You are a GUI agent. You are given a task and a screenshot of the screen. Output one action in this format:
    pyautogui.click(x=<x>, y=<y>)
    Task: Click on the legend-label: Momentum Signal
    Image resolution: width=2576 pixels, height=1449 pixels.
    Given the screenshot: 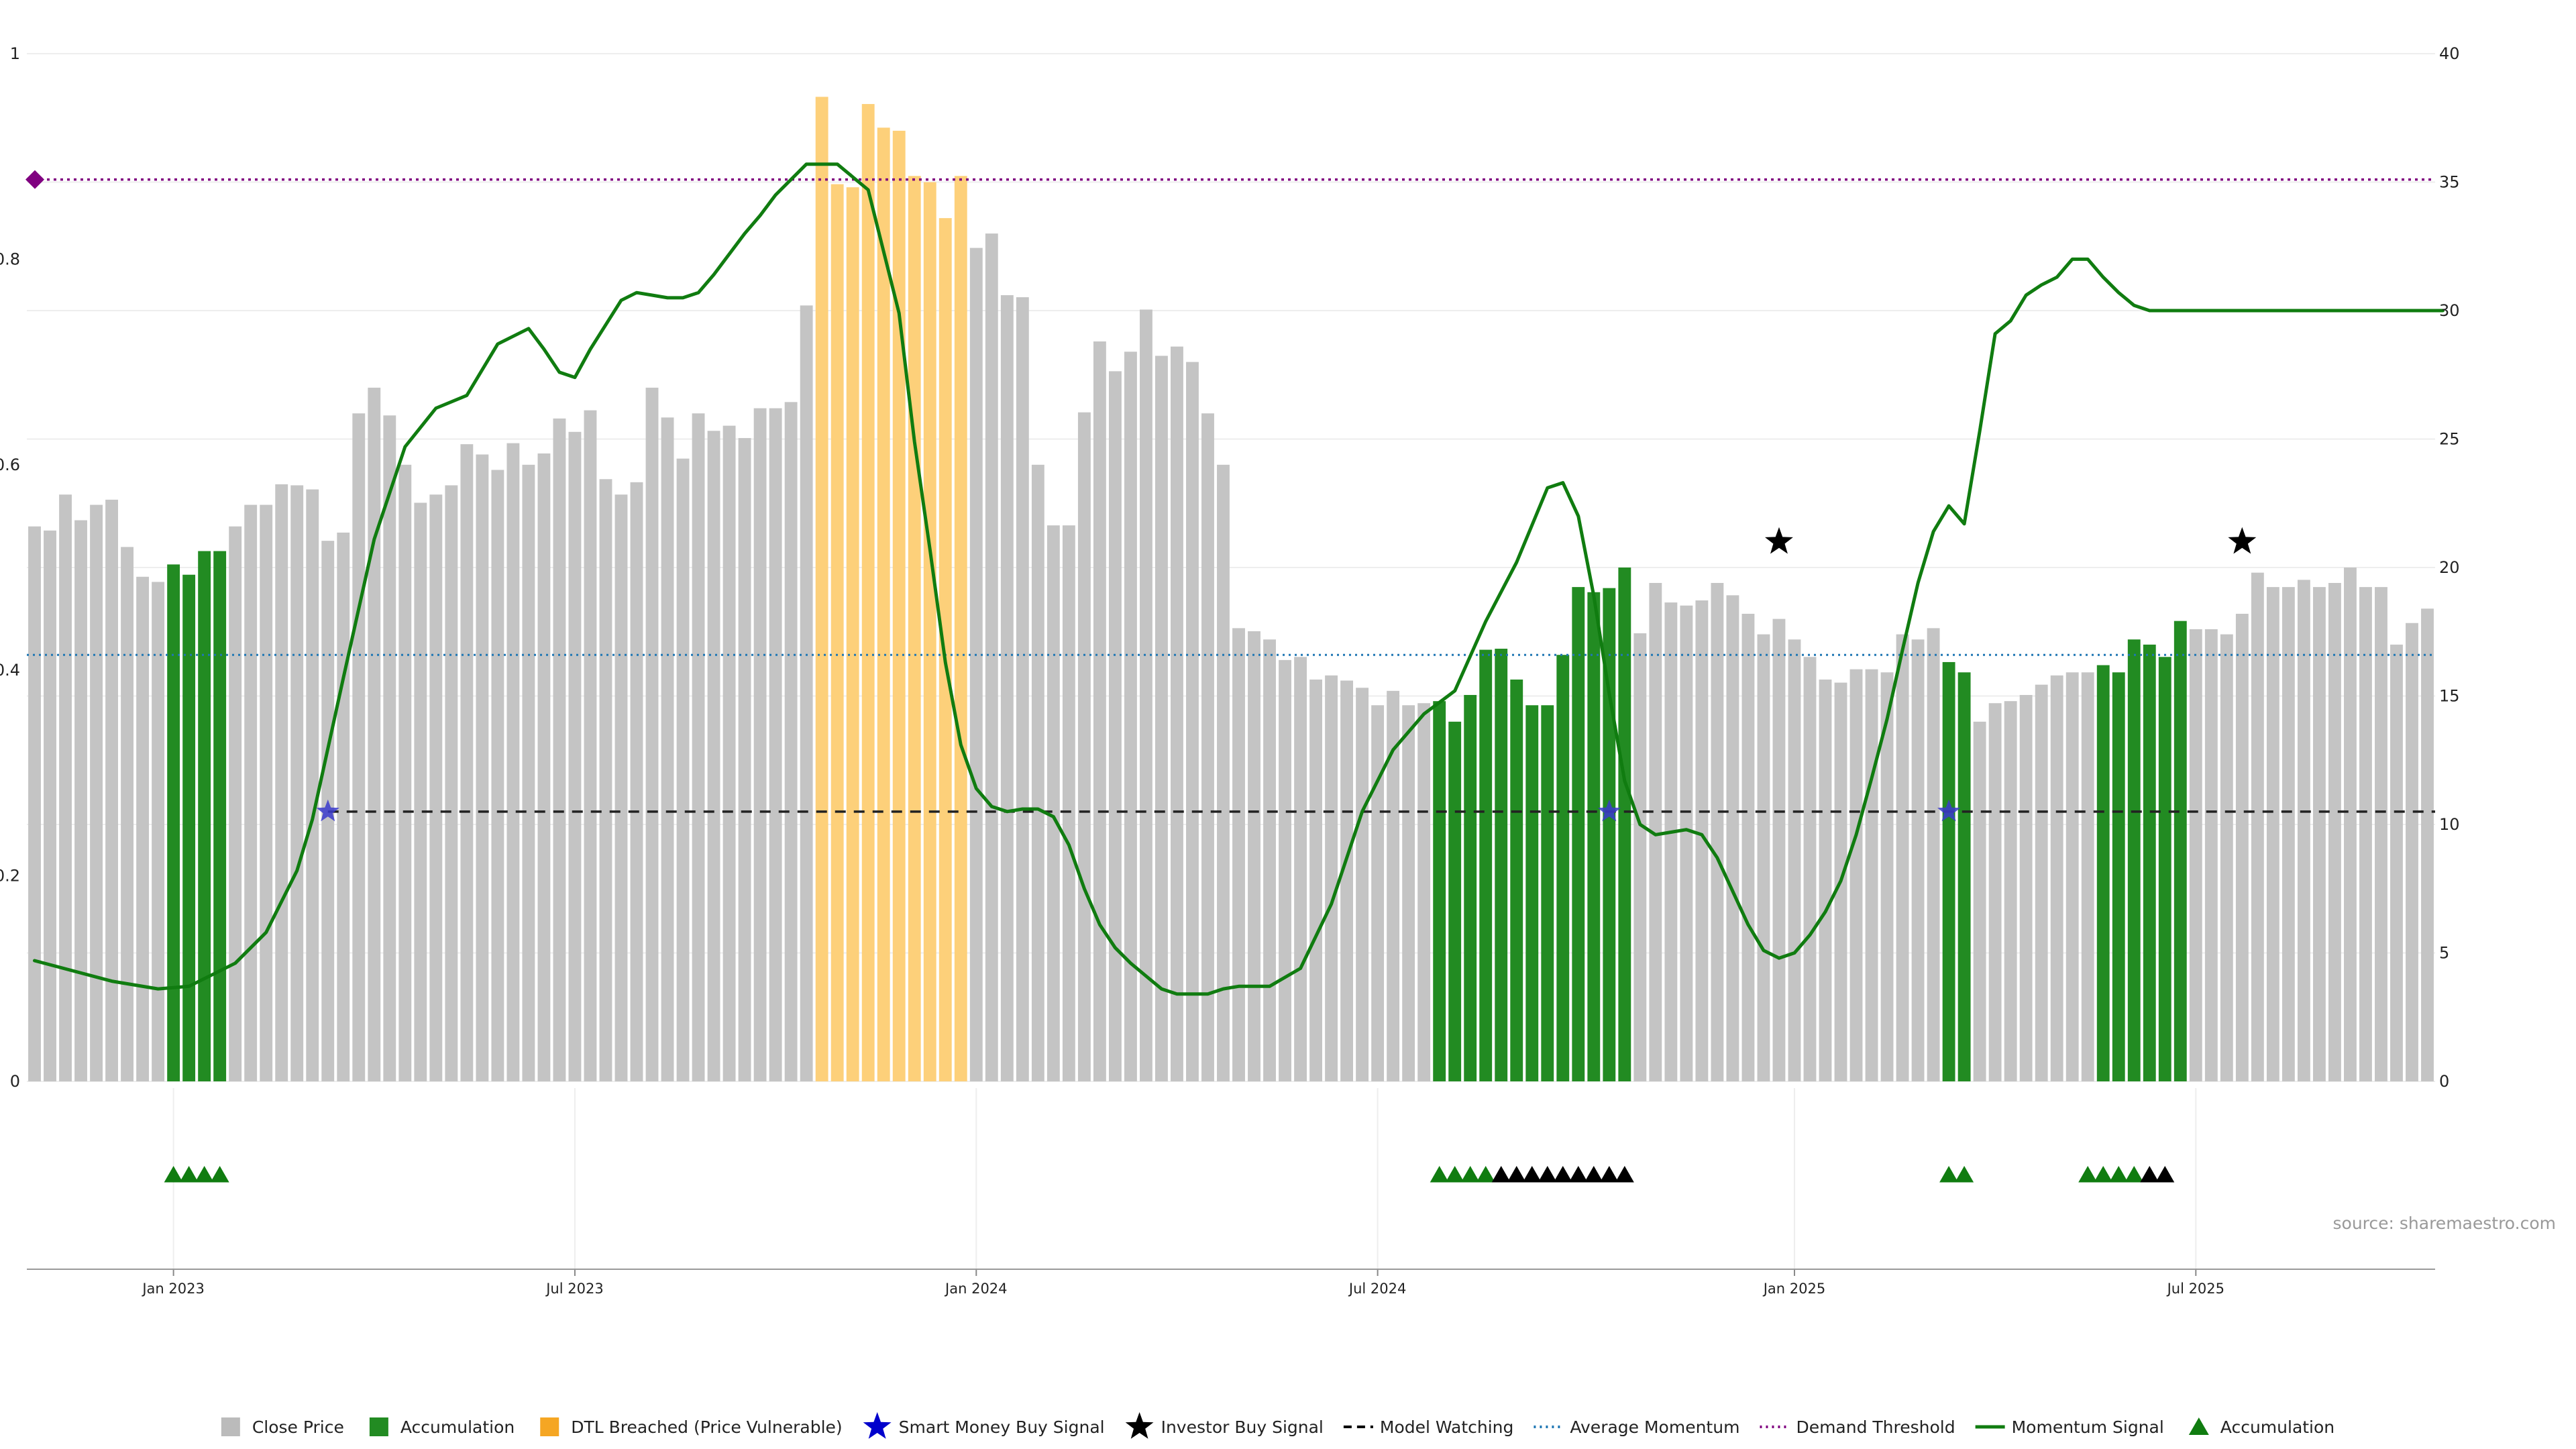 What is the action you would take?
    pyautogui.click(x=2088, y=1427)
    